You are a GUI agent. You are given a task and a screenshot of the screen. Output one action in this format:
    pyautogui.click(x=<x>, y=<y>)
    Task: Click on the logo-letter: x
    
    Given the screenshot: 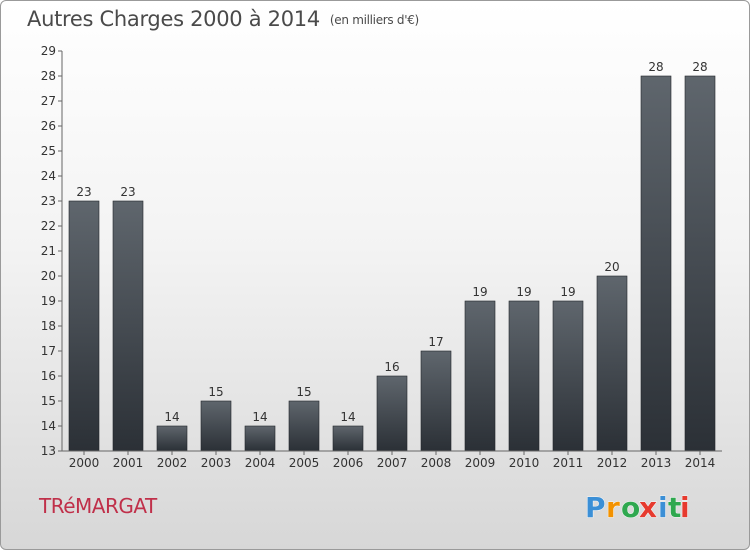 What is the action you would take?
    pyautogui.click(x=648, y=507)
    